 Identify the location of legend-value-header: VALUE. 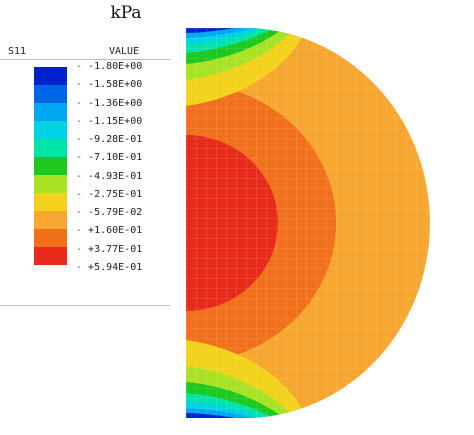
(124, 51).